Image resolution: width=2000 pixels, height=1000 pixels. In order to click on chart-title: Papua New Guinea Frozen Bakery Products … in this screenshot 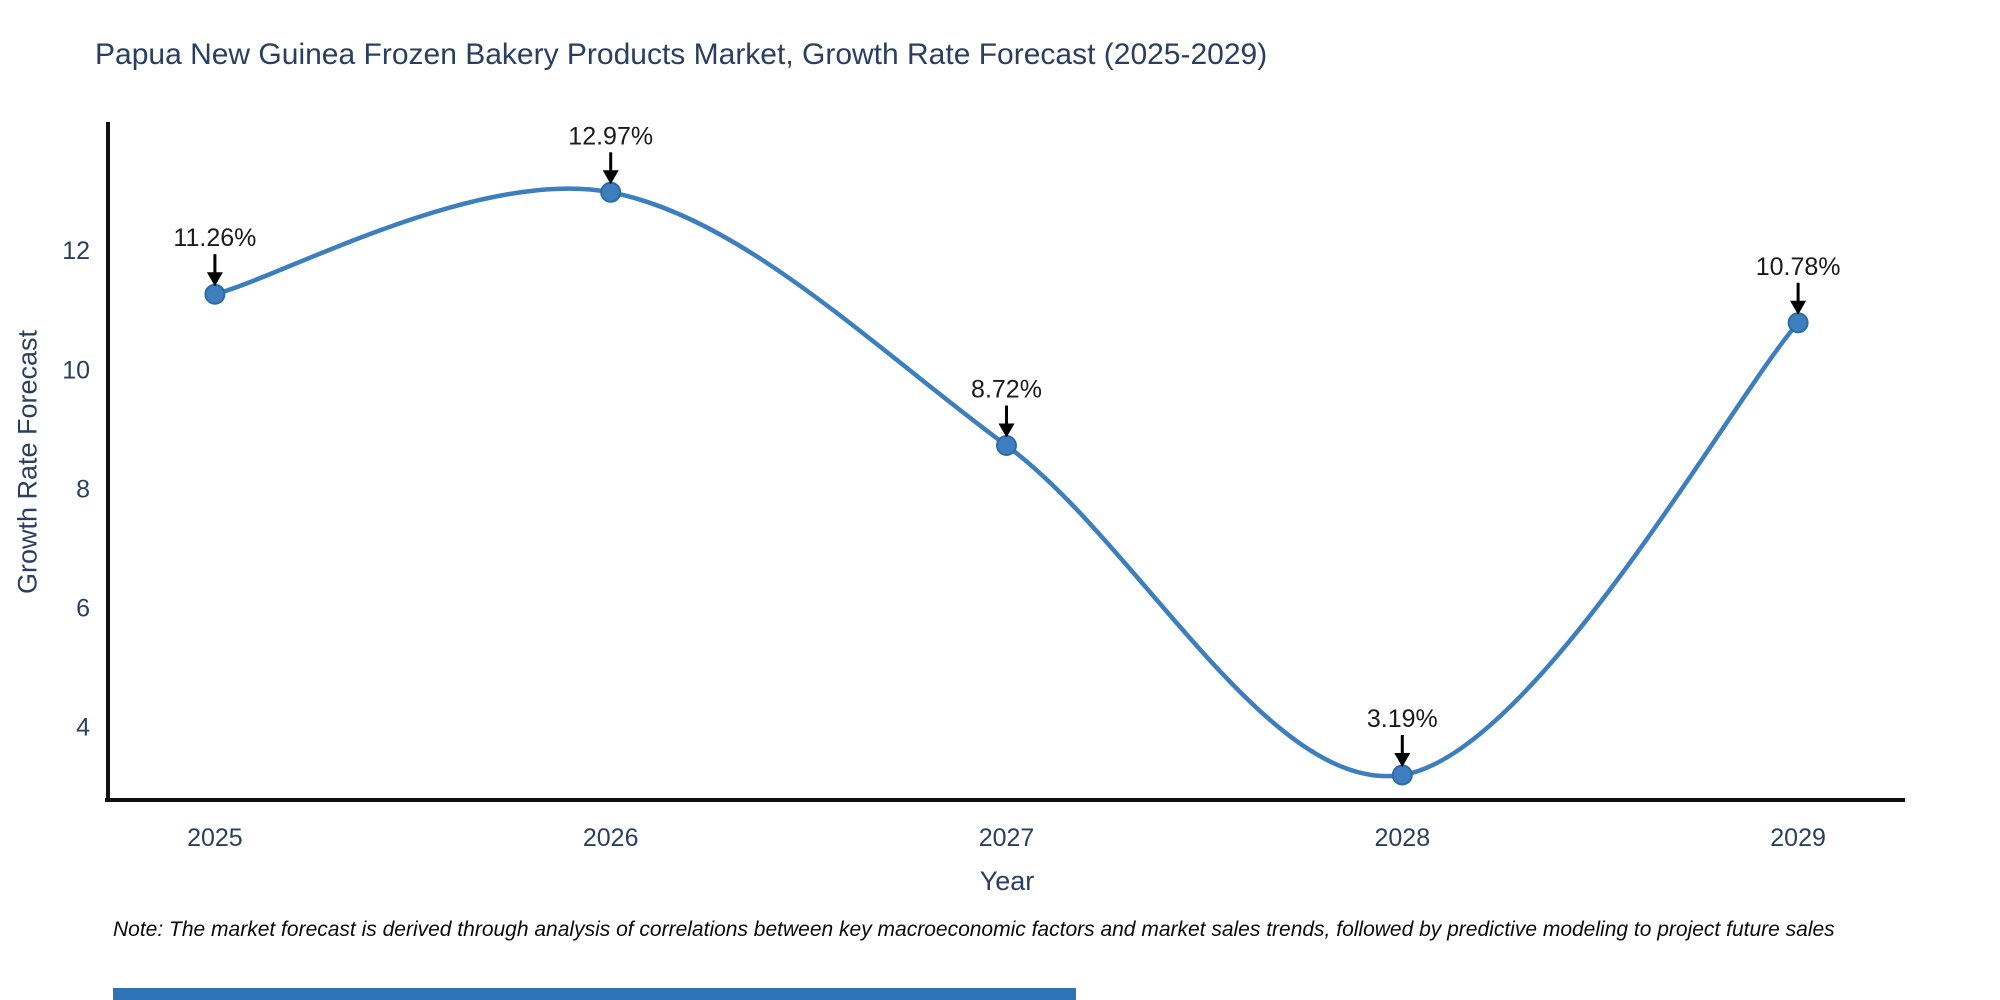, I will do `click(681, 54)`.